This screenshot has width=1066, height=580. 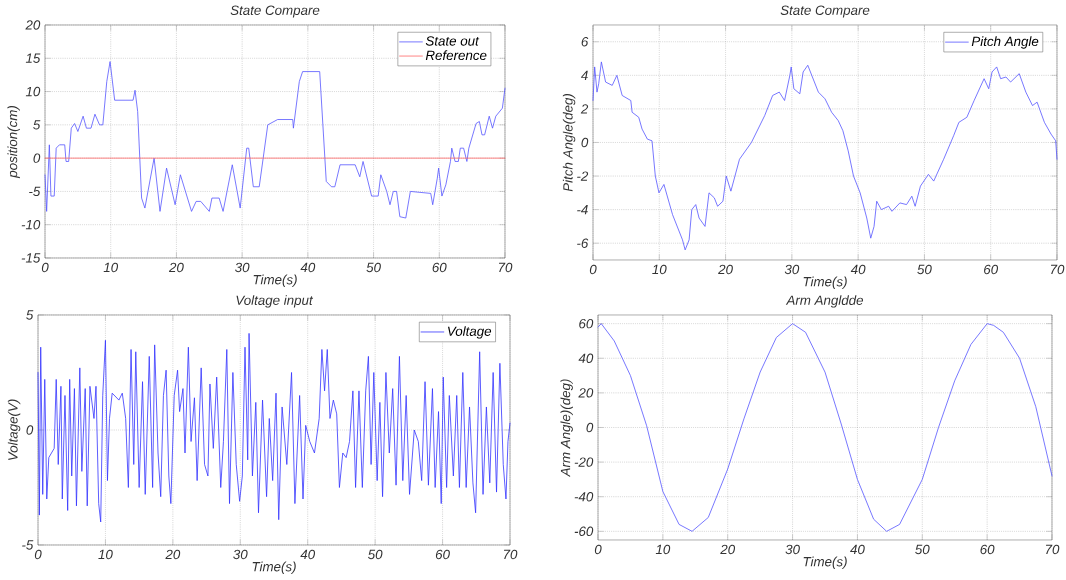 What do you see at coordinates (1005, 42) in the screenshot?
I see `legend-label: Pitch Angle` at bounding box center [1005, 42].